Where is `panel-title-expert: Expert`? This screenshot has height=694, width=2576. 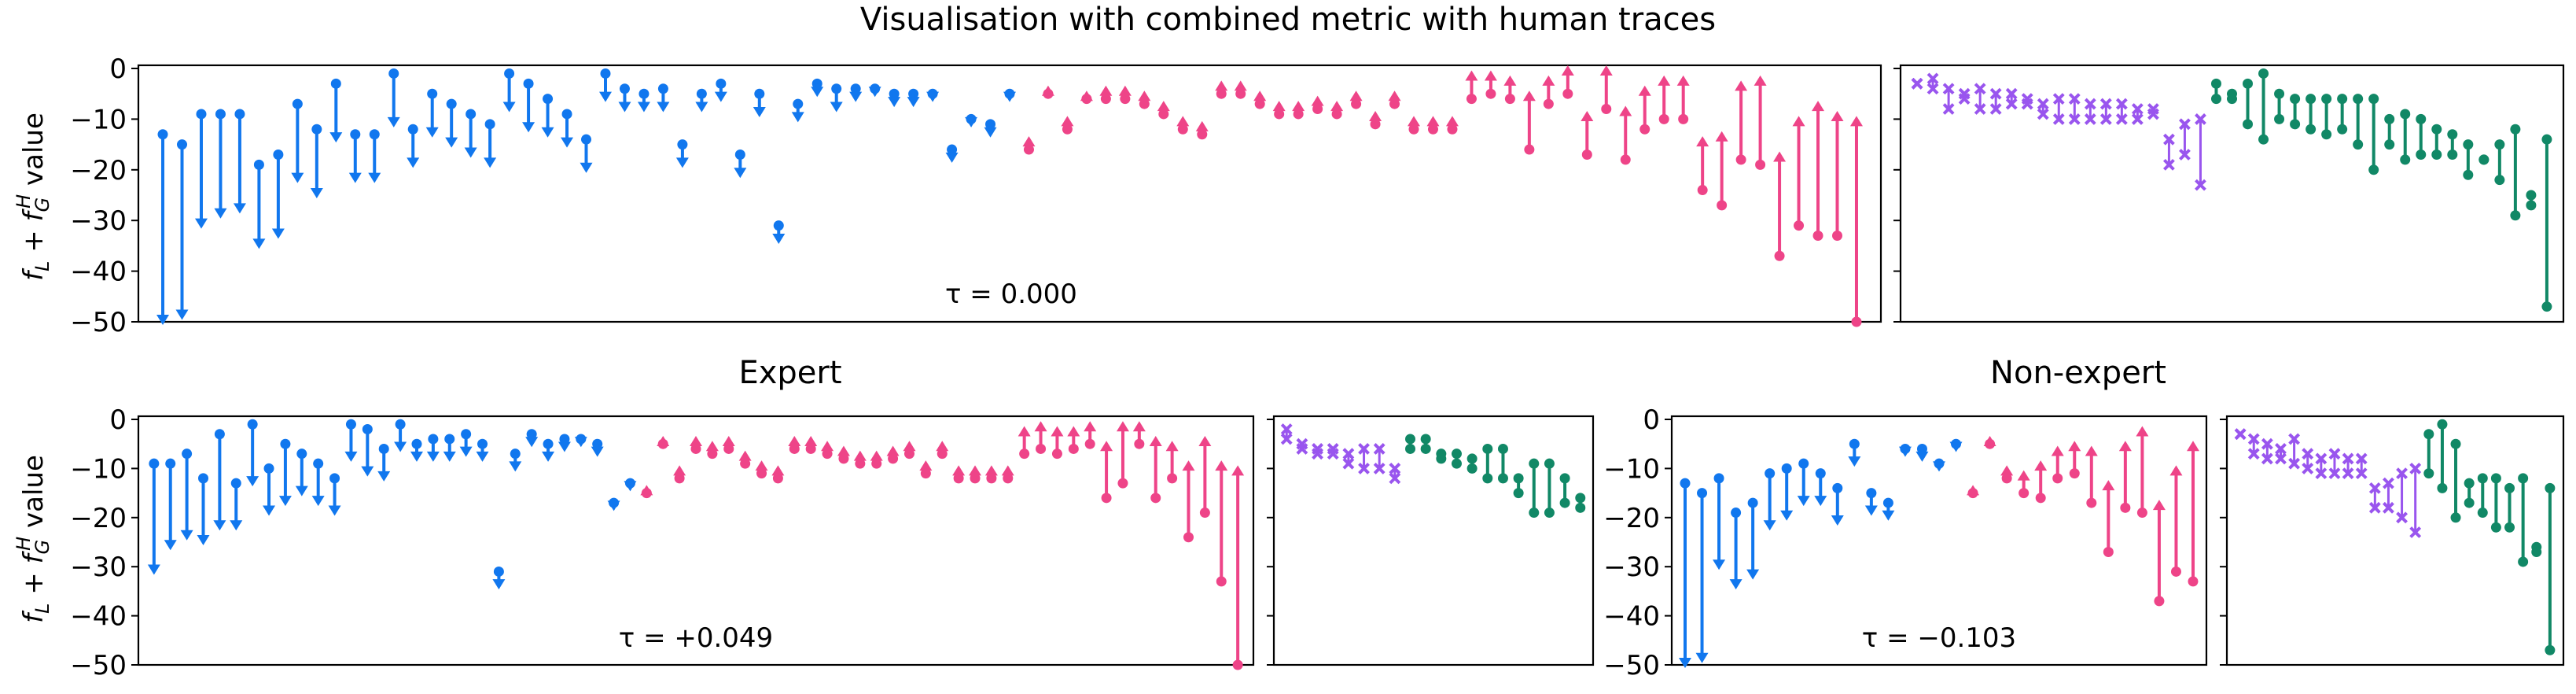
panel-title-expert: Expert is located at coordinates (790, 373).